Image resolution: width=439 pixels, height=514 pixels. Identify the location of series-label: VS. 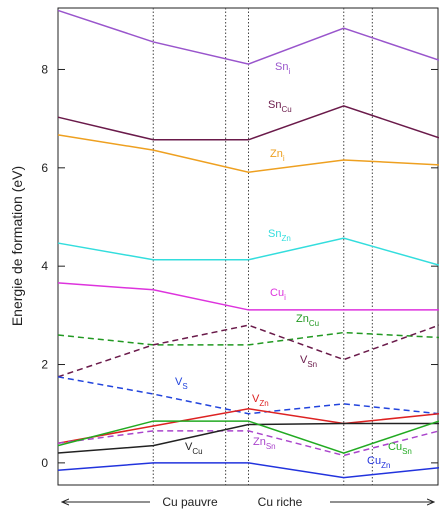
(181, 383).